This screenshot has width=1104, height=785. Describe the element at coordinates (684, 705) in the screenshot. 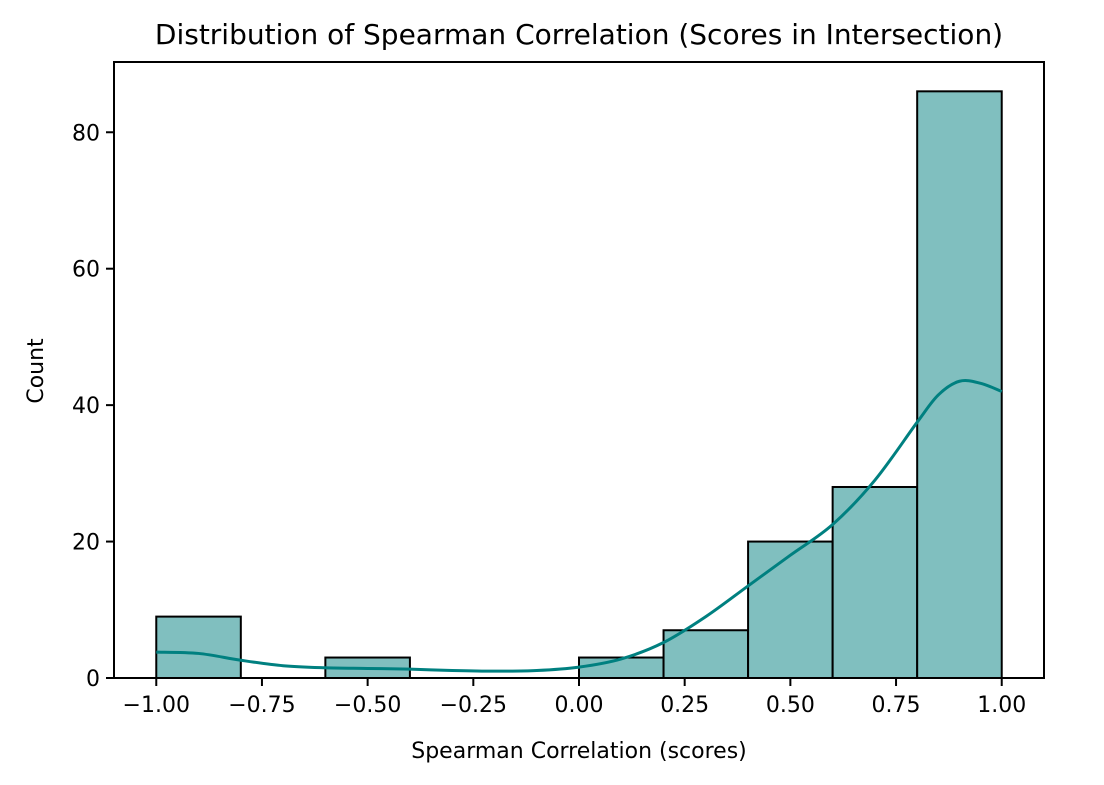

I see `x-tick-label-5: 0.25` at that location.